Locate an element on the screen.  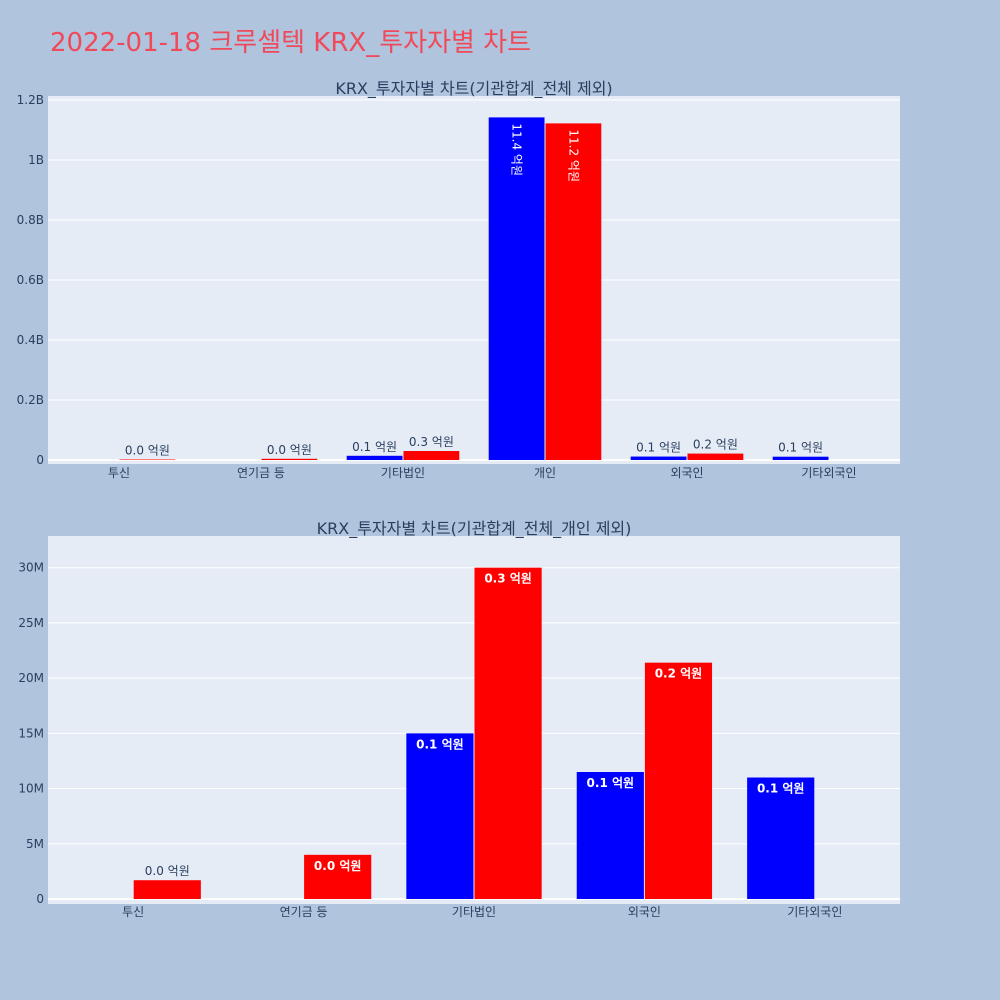
bar-data-label: 11.4 억원 is located at coordinates (517, 149).